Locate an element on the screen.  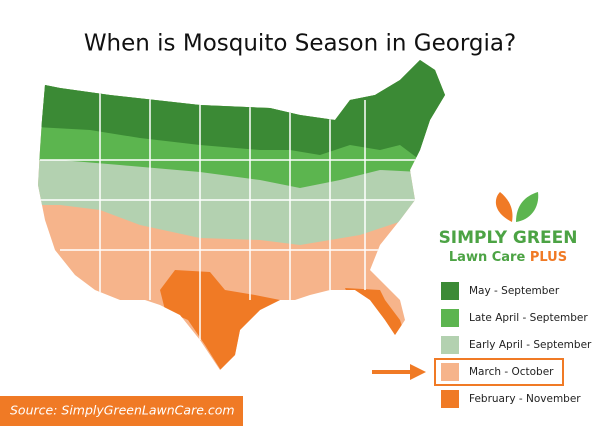
source: Source: SimplyGreenLawnCare.com is located at coordinates (122, 410).